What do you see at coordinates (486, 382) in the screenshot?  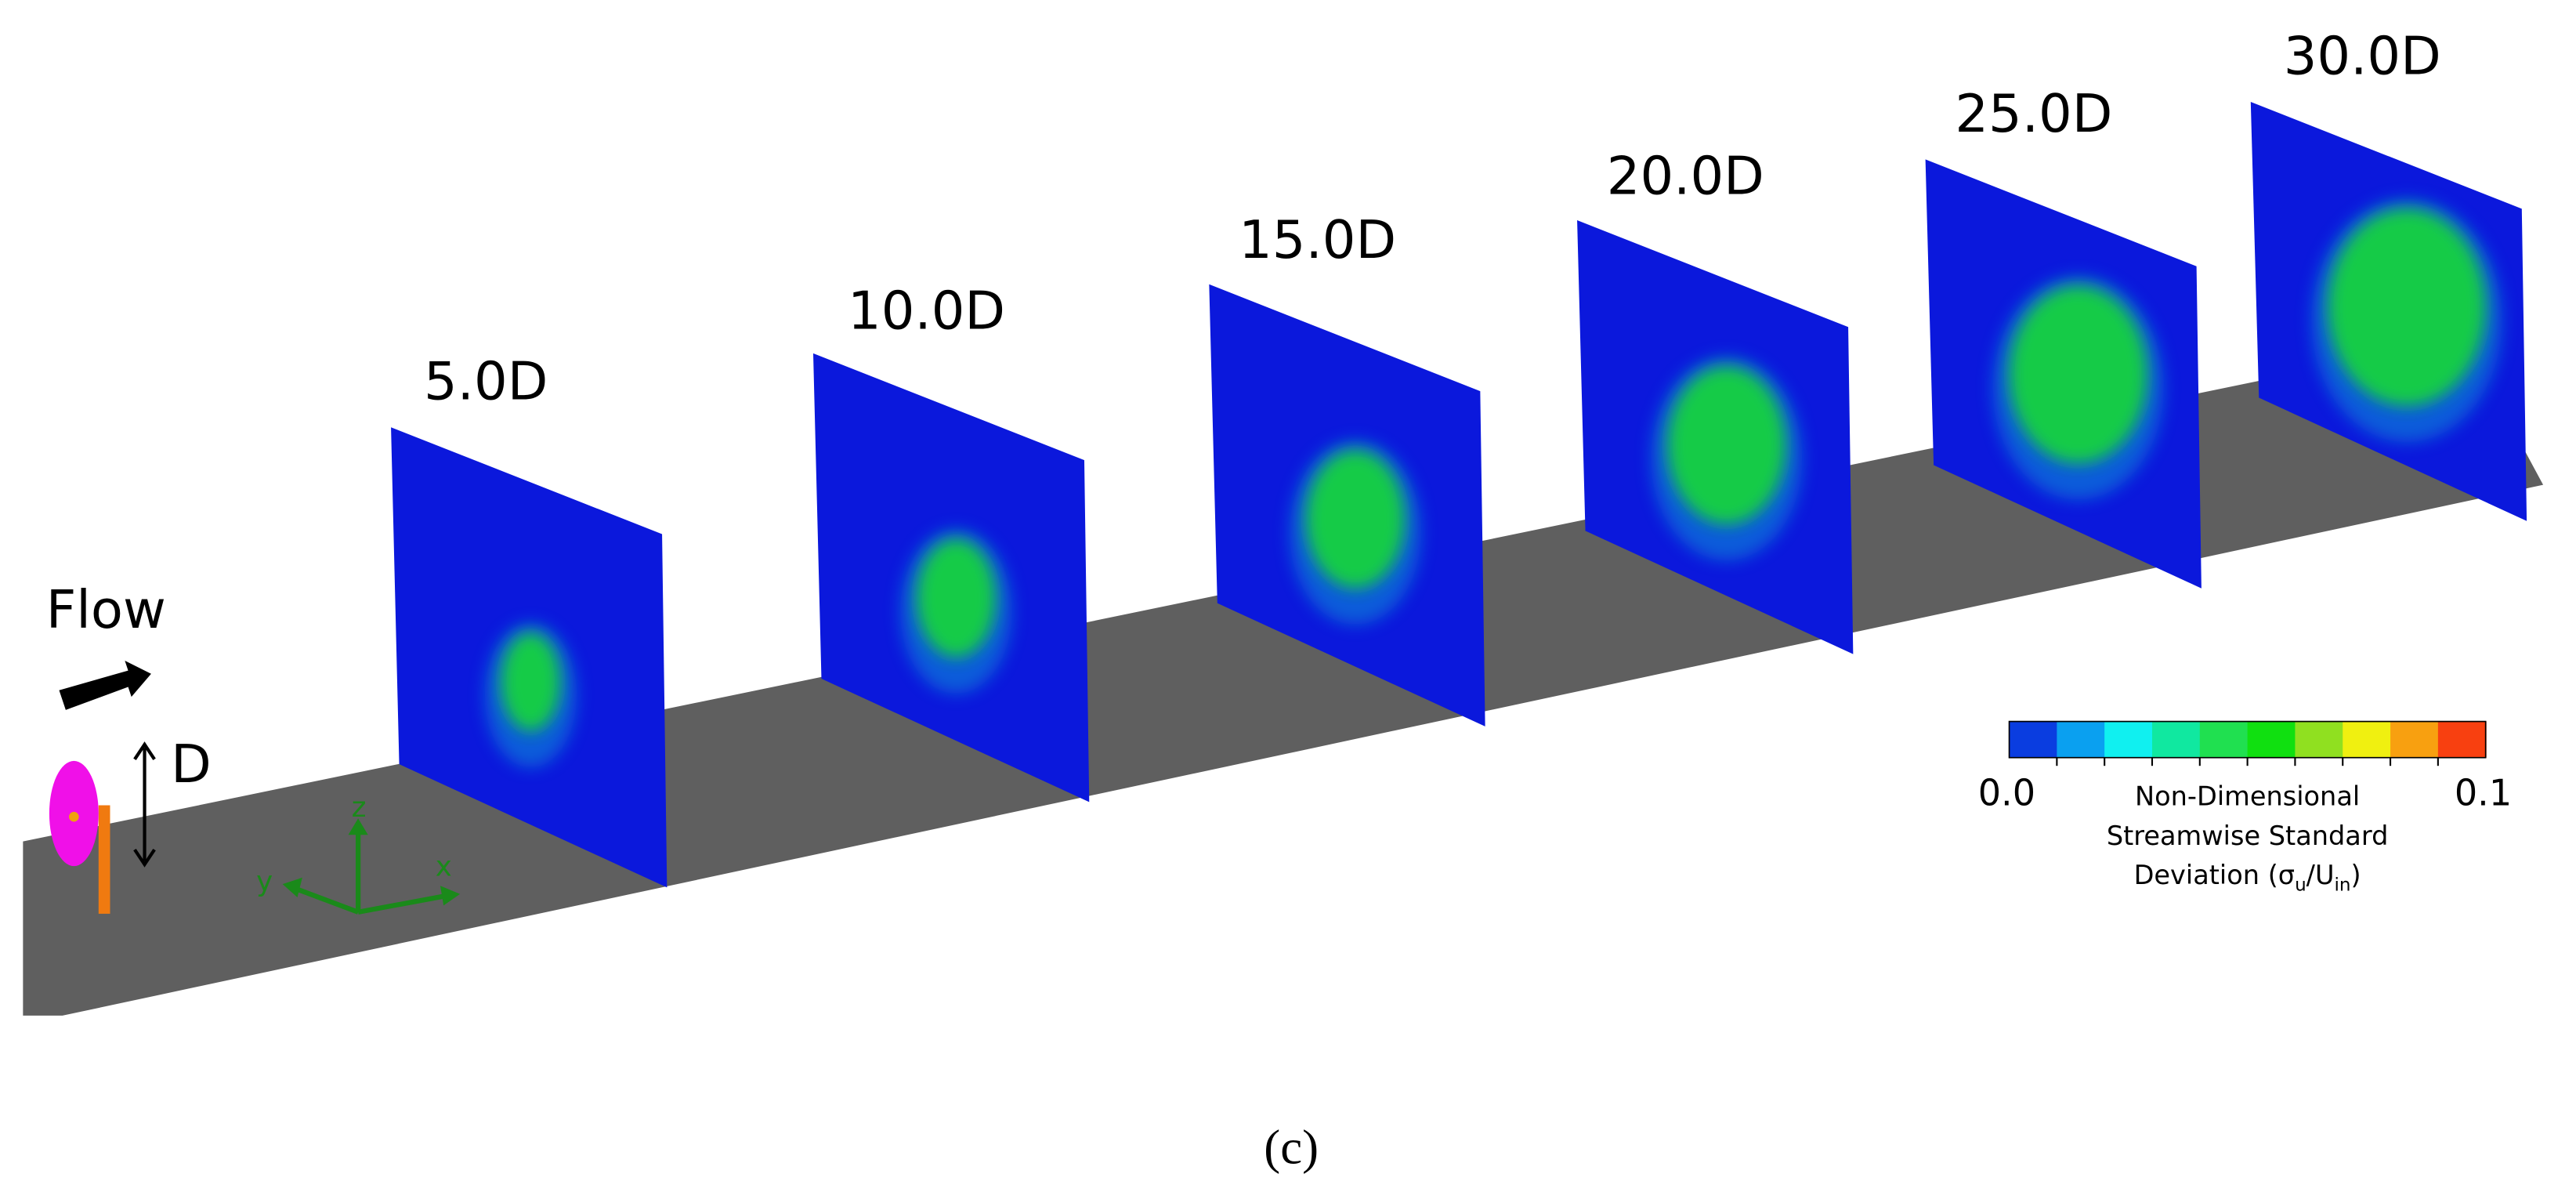 I see `plane-label: 5.0D` at bounding box center [486, 382].